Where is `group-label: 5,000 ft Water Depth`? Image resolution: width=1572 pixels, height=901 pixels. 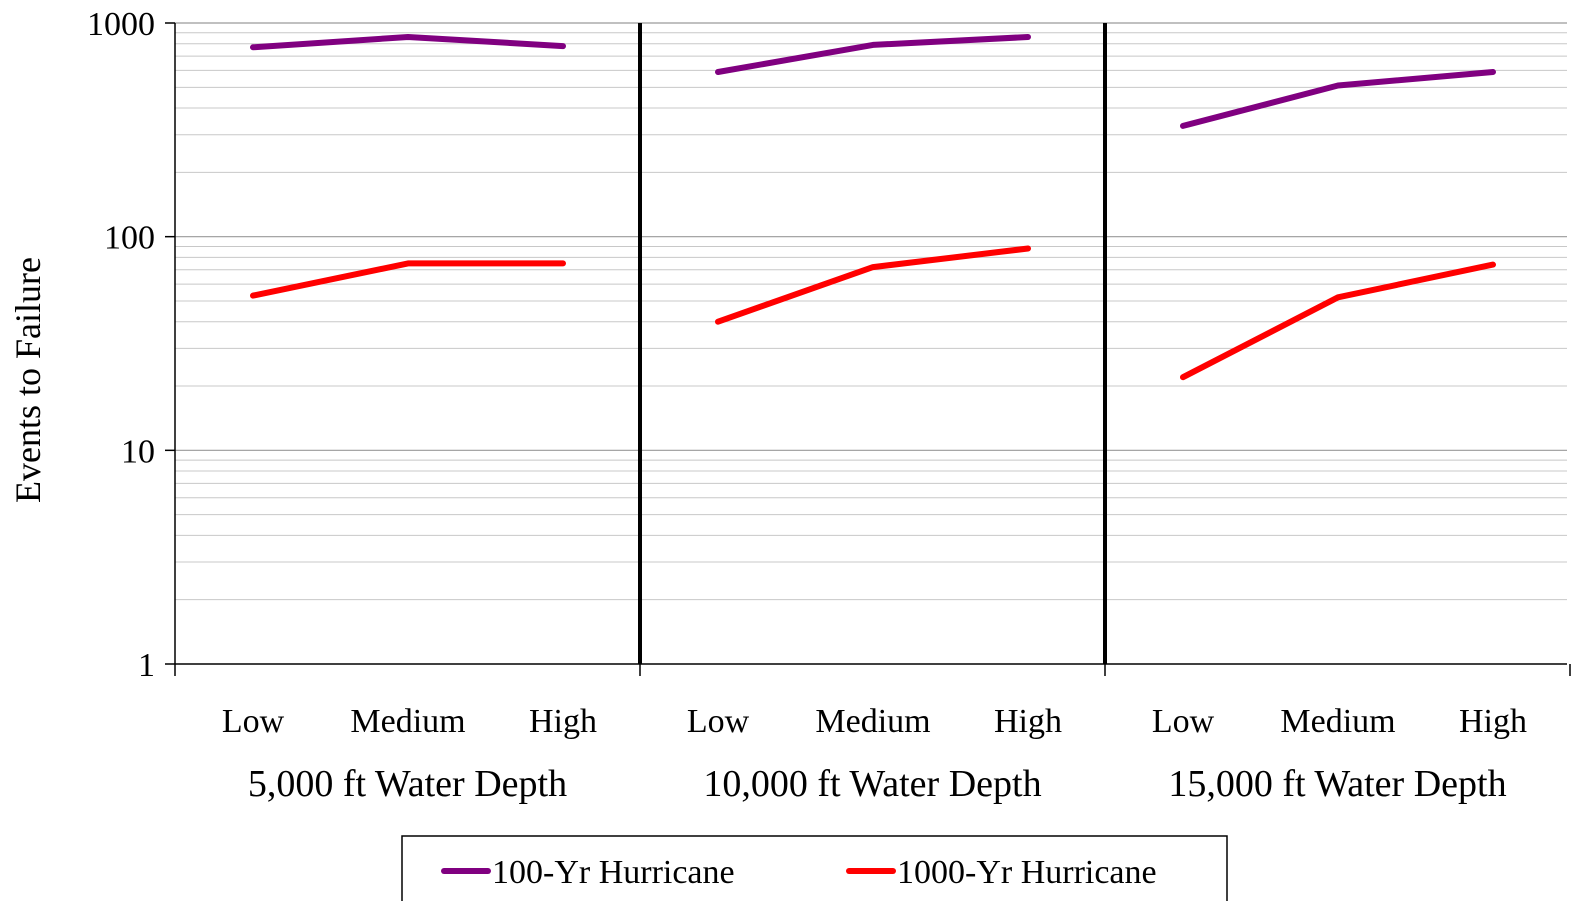 group-label: 5,000 ft Water Depth is located at coordinates (407, 784).